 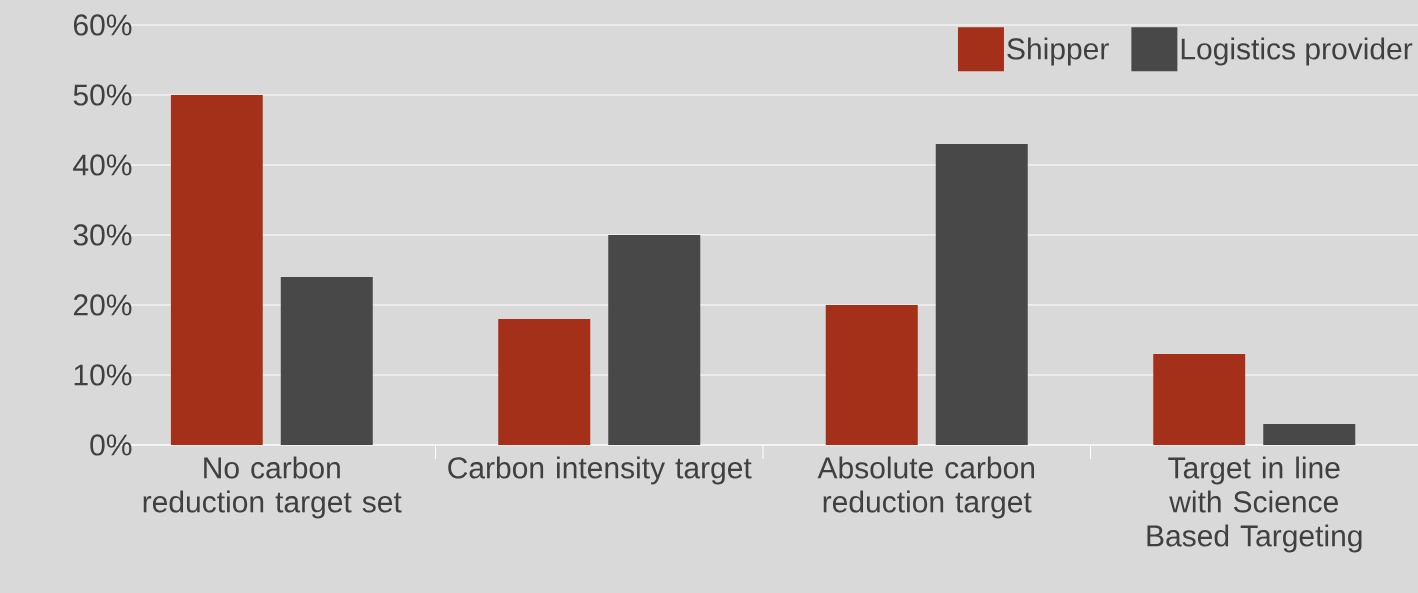 What do you see at coordinates (926, 487) in the screenshot?
I see `x-tick-label: Absolute carbon reduction target` at bounding box center [926, 487].